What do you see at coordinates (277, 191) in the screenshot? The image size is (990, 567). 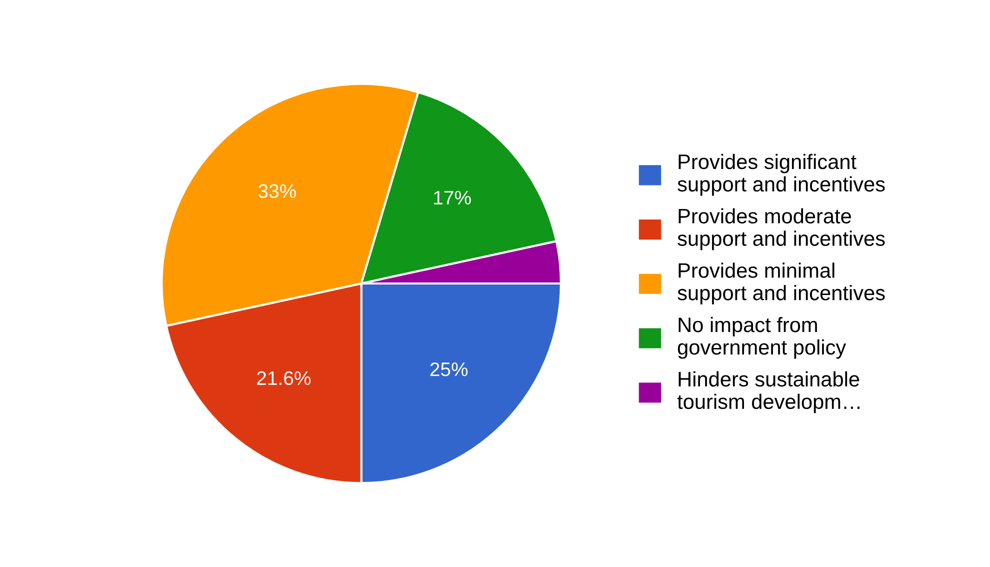 I see `data-label: 33%` at bounding box center [277, 191].